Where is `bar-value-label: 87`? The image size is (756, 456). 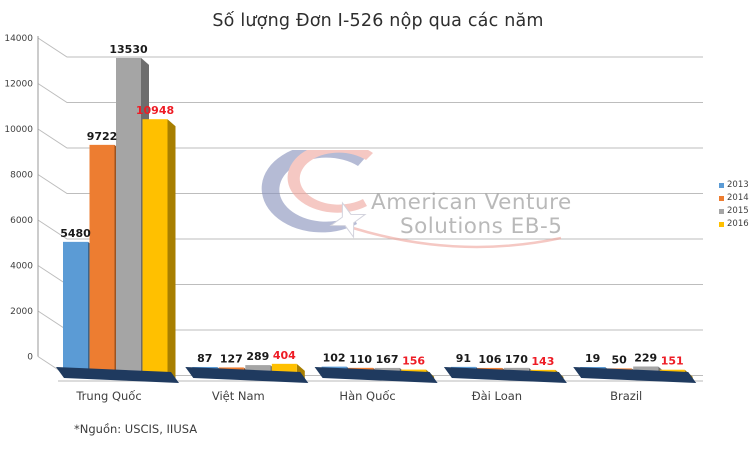 bar-value-label: 87 is located at coordinates (204, 358).